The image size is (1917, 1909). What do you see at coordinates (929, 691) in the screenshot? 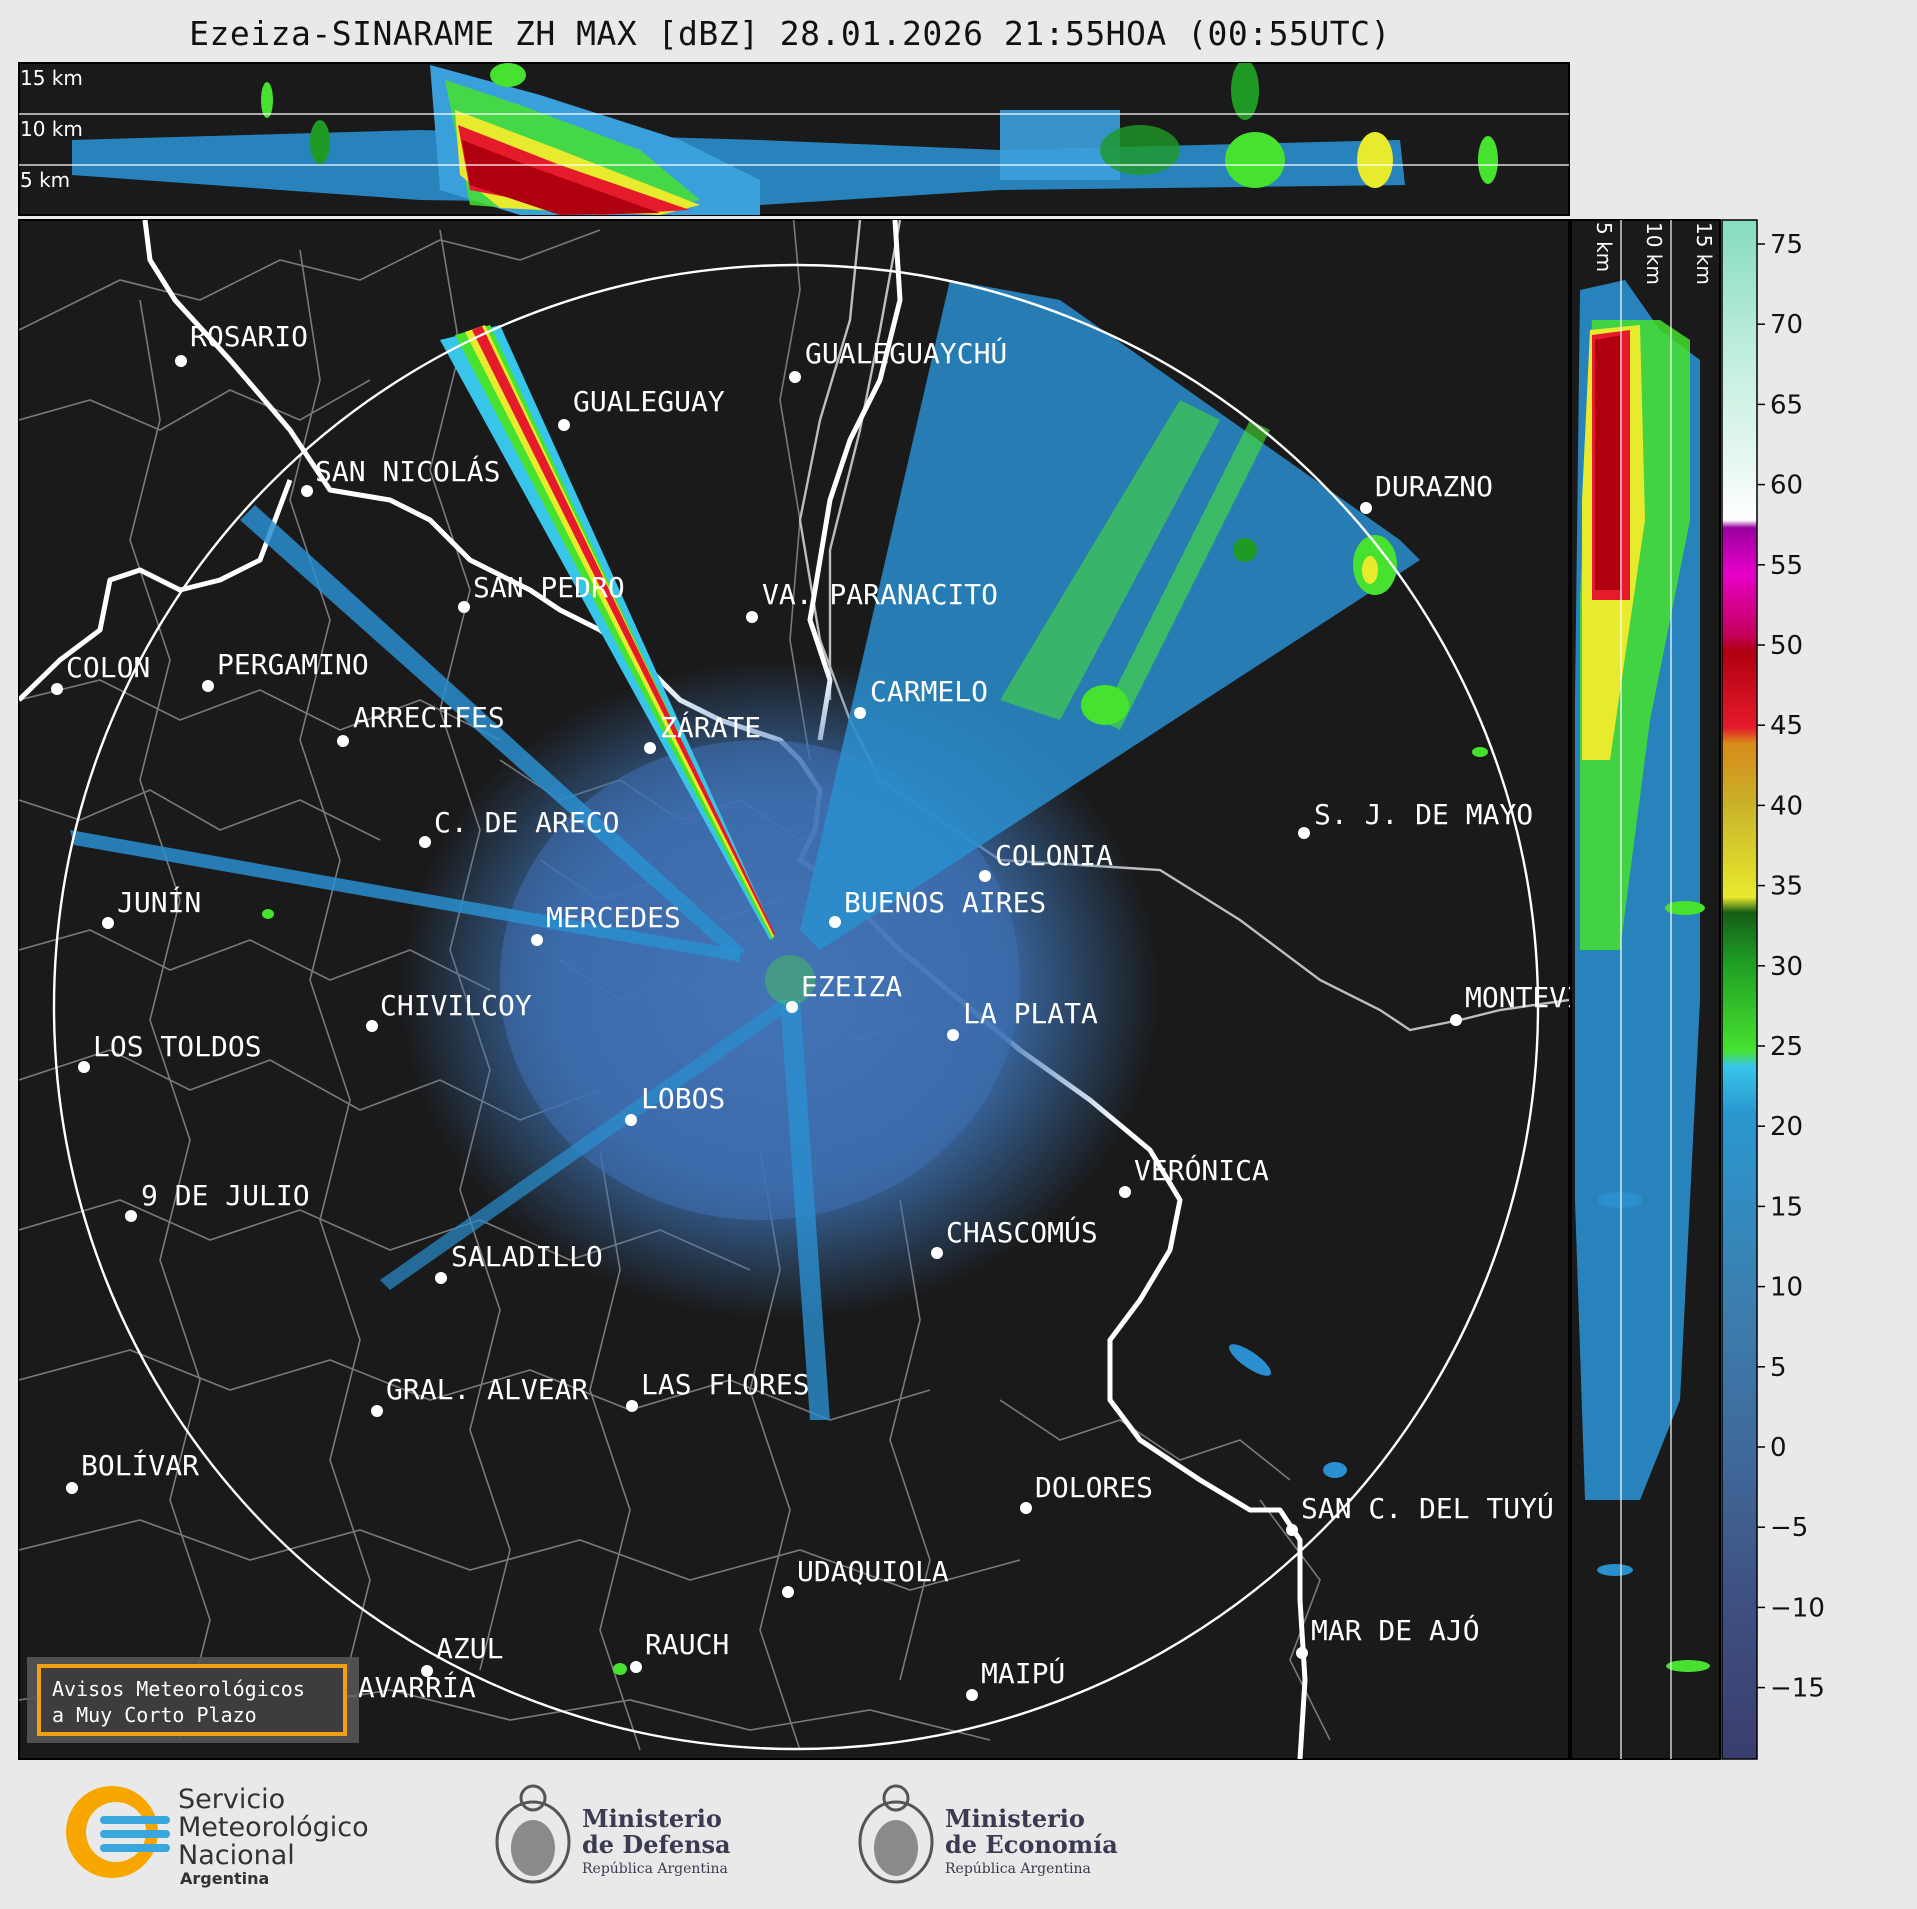
I see `city-label-carmelo: CARMELO` at bounding box center [929, 691].